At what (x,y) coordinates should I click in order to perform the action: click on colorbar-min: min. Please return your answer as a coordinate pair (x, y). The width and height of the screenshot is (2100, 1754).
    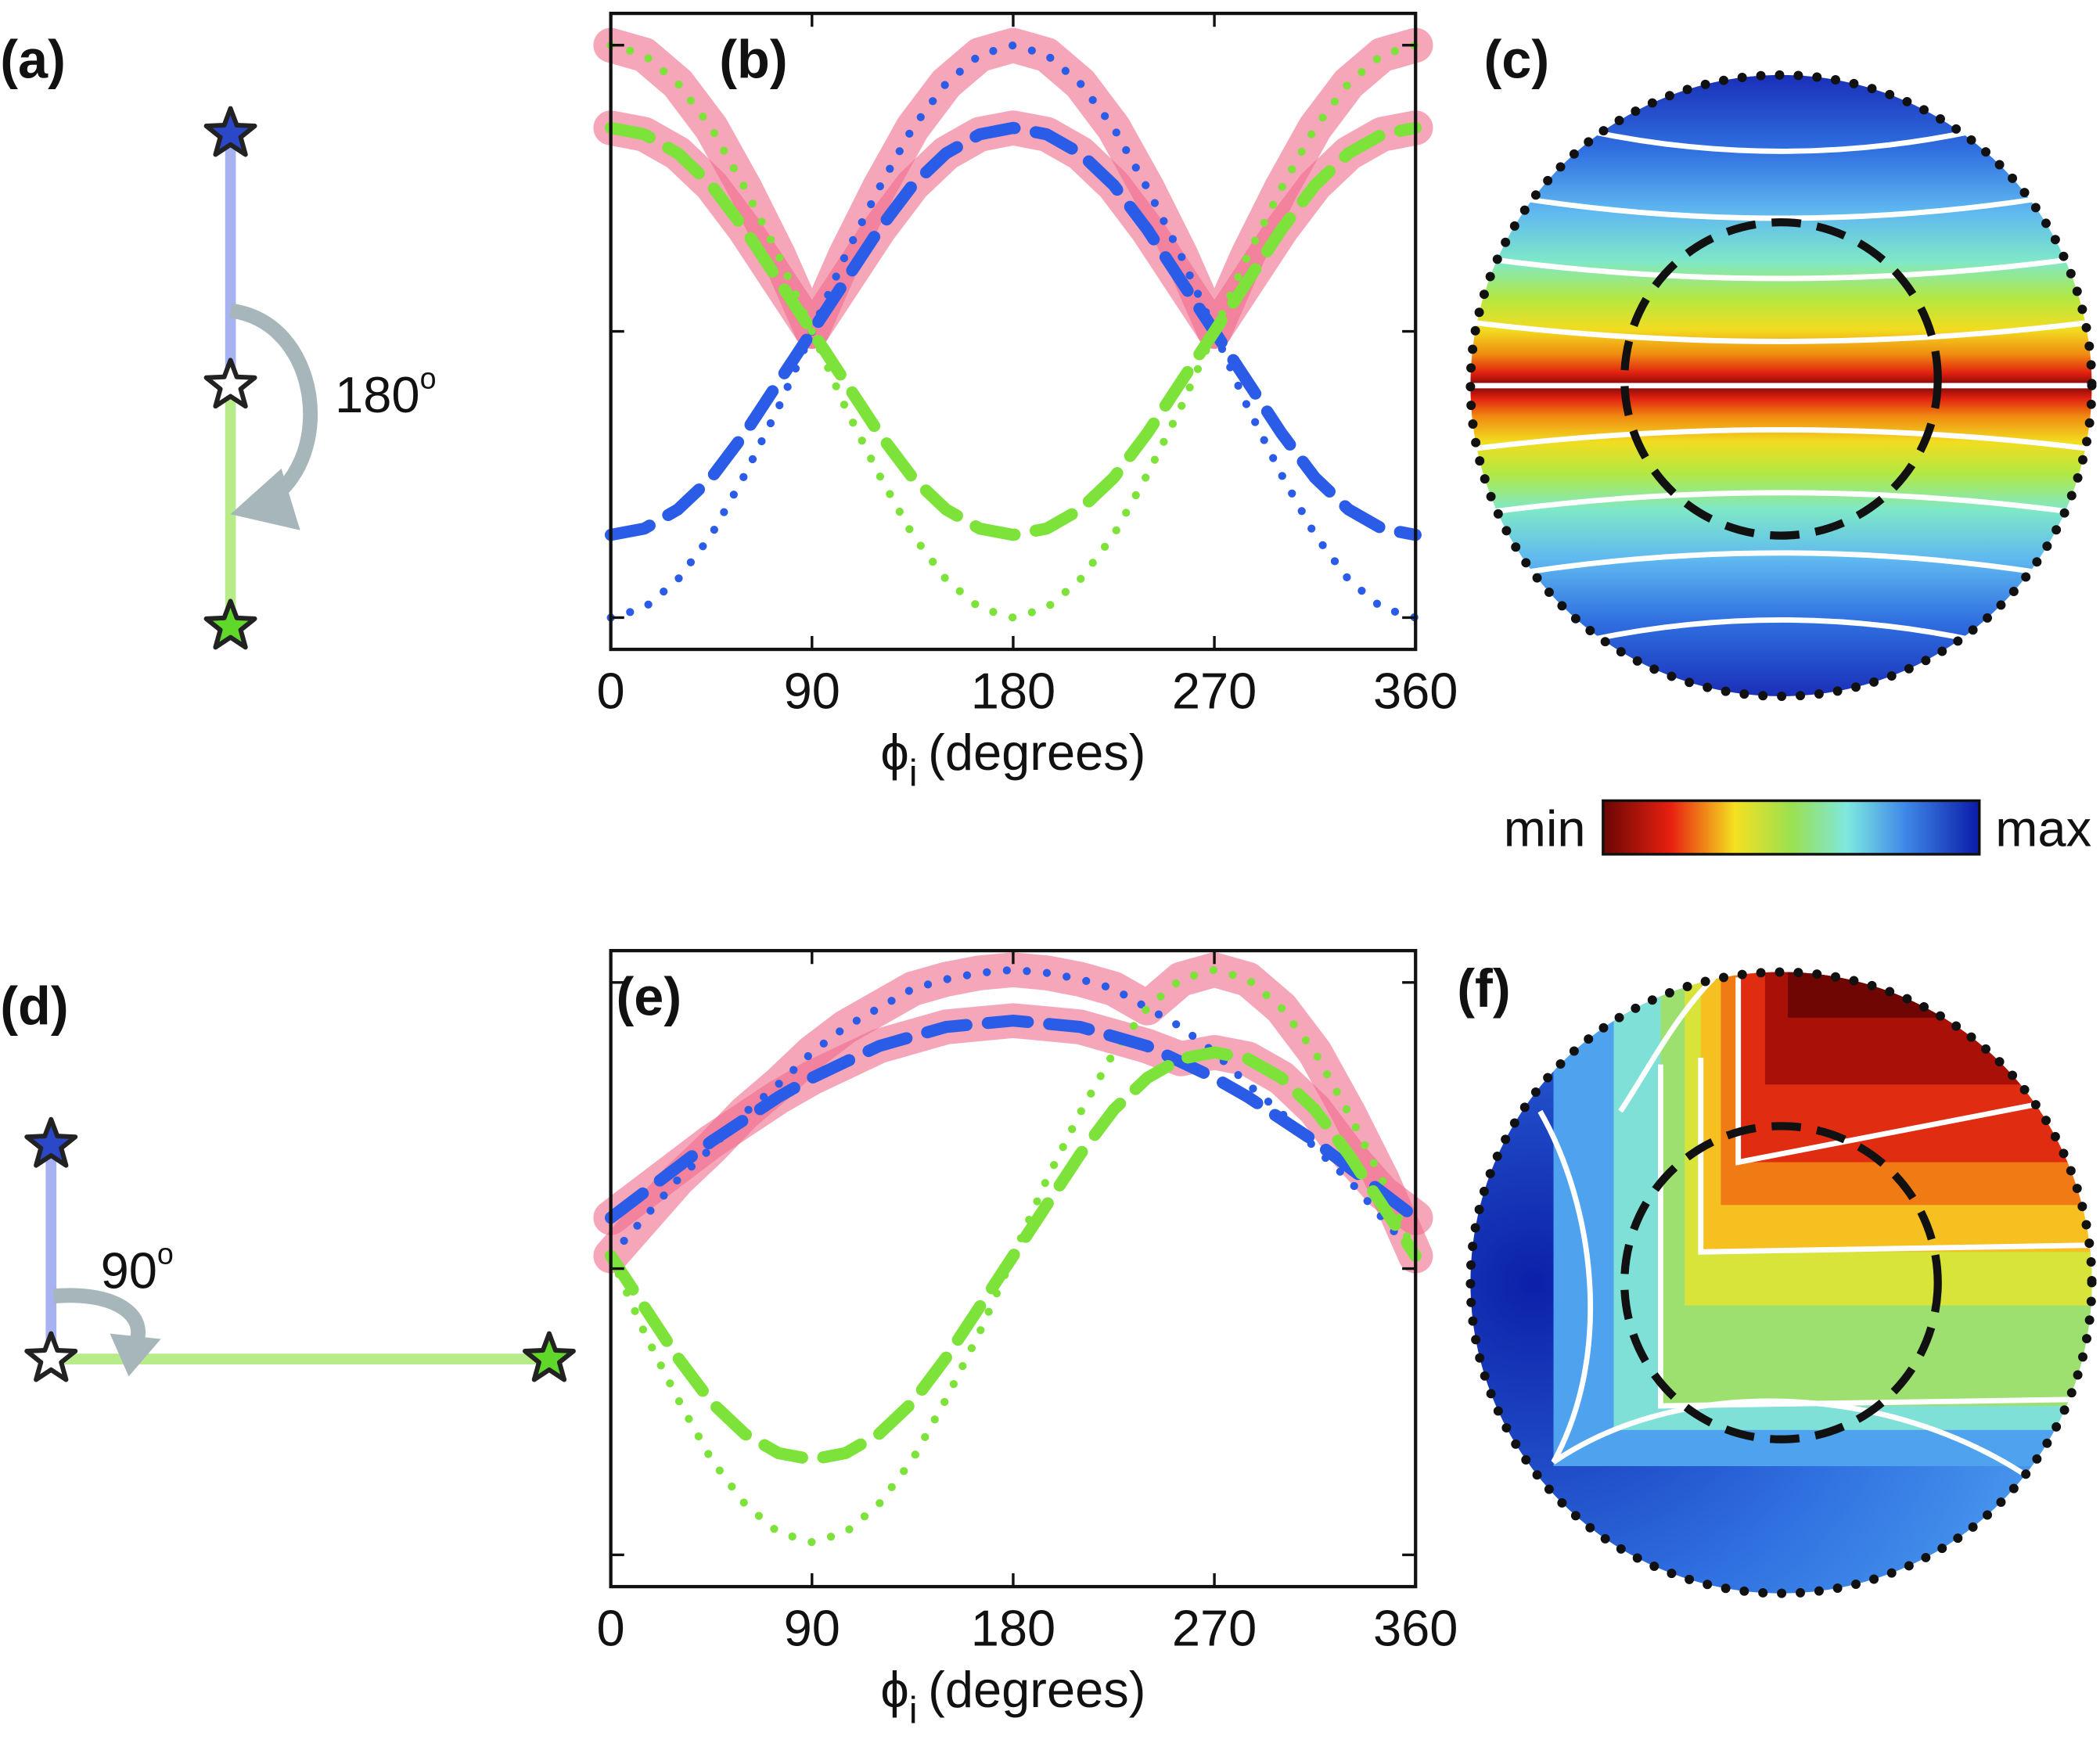
    Looking at the image, I should click on (1545, 828).